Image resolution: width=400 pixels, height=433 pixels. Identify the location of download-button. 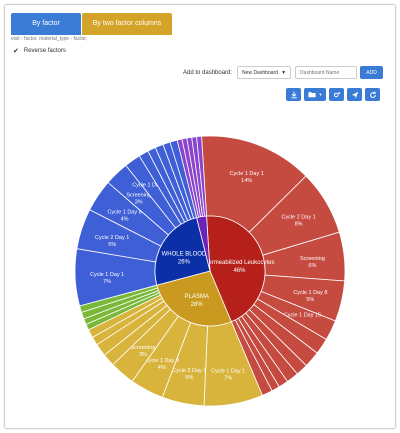
(293, 94).